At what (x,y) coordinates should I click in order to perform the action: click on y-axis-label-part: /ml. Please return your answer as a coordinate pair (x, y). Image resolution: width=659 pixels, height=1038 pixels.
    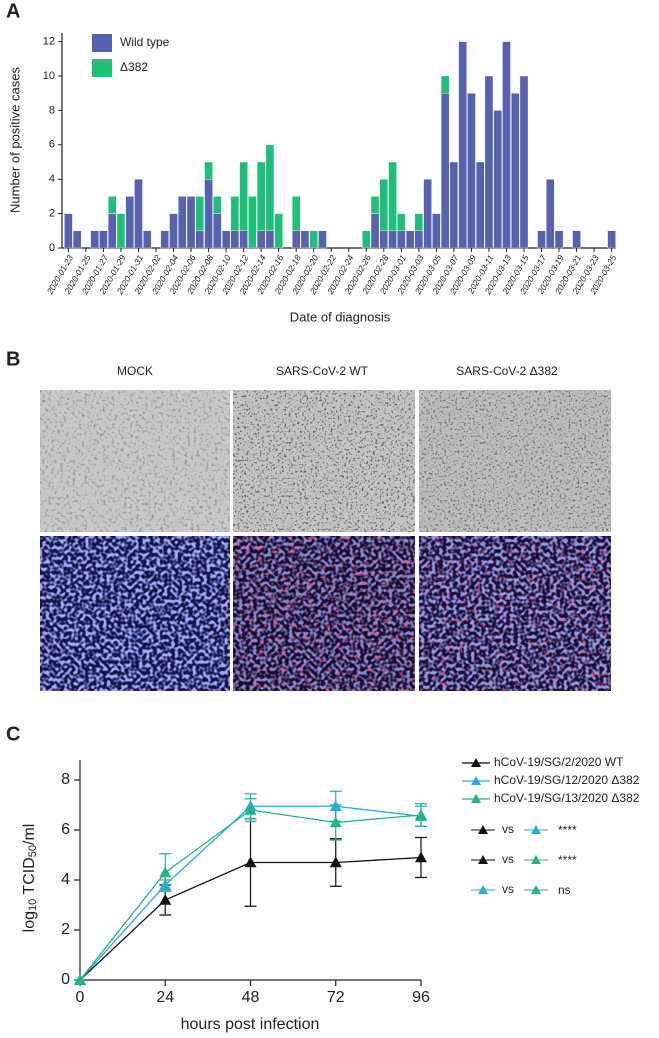
    Looking at the image, I should click on (29, 834).